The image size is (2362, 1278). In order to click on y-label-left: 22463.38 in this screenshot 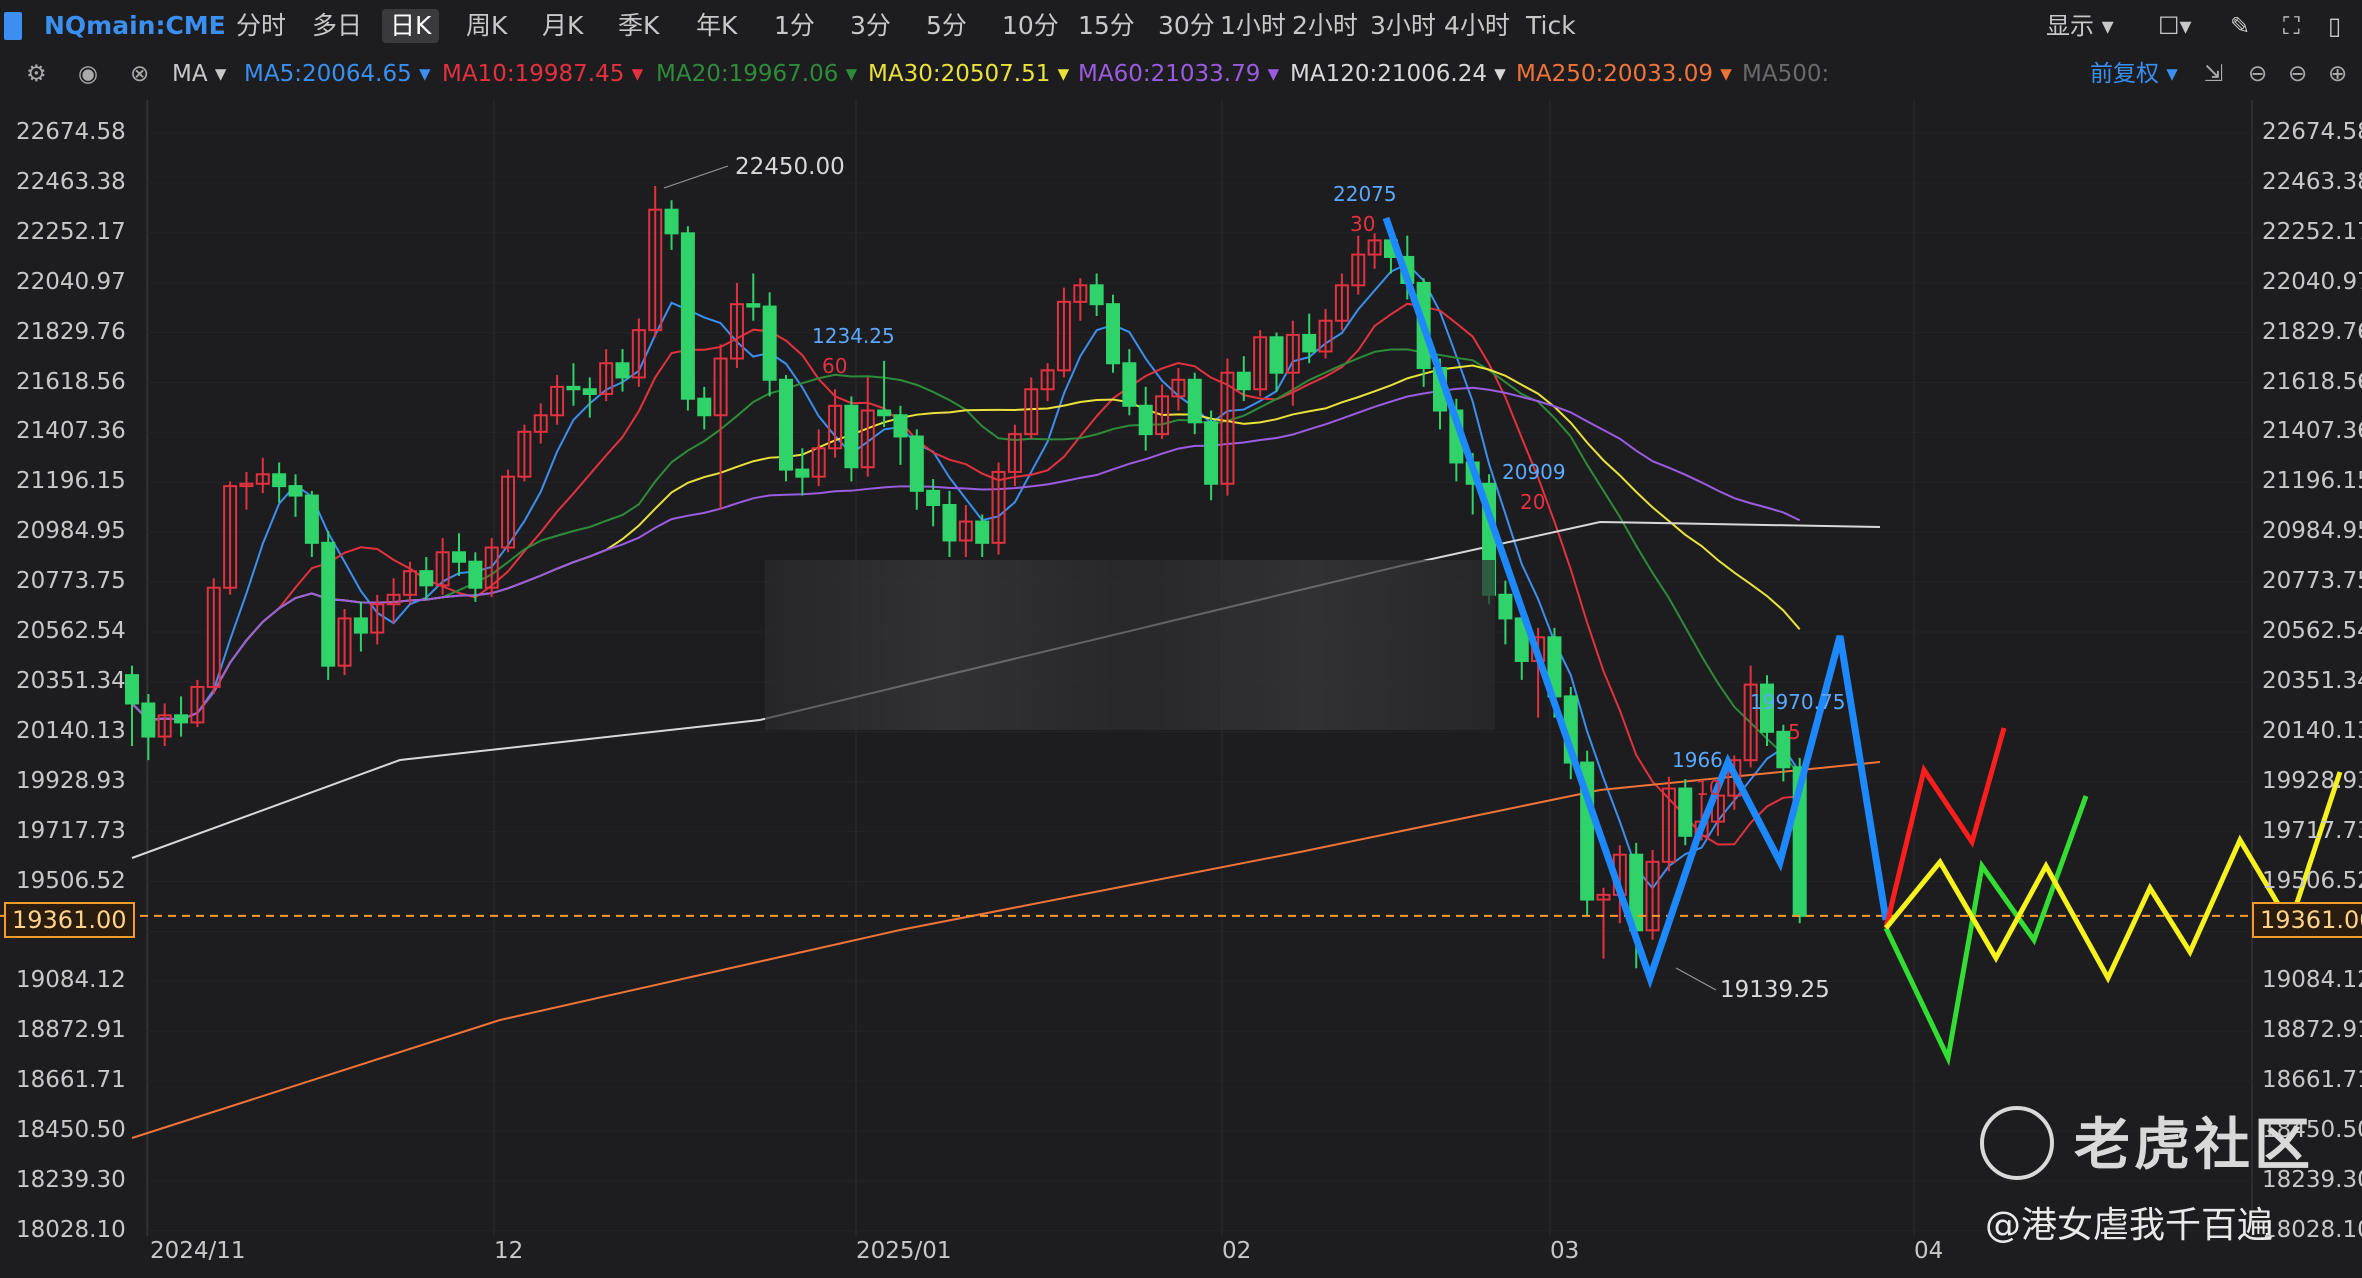, I will do `click(71, 181)`.